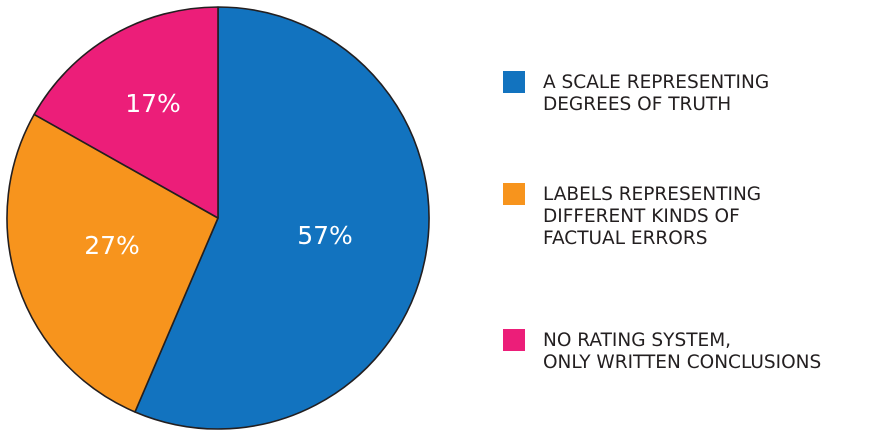  What do you see at coordinates (625, 238) in the screenshot?
I see `legend-label-2-line-3: FACTUAL ERRORS` at bounding box center [625, 238].